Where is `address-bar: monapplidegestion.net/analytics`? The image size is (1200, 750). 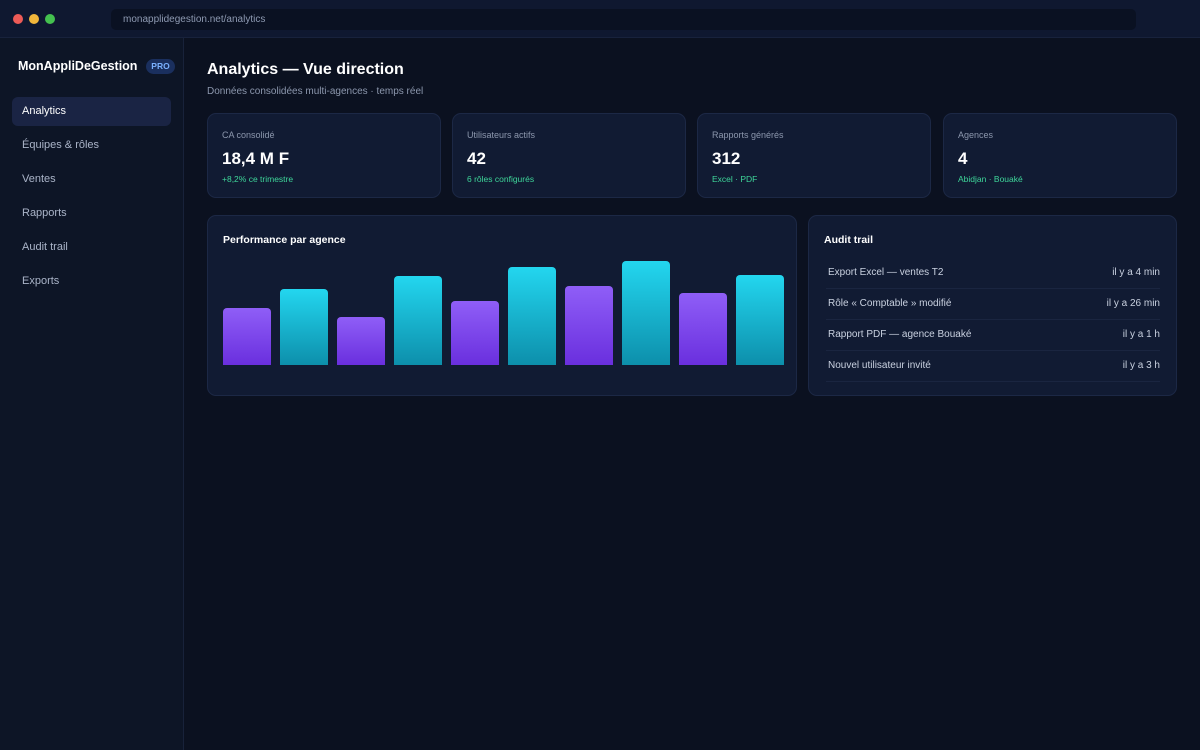 address-bar: monapplidegestion.net/analytics is located at coordinates (623, 19).